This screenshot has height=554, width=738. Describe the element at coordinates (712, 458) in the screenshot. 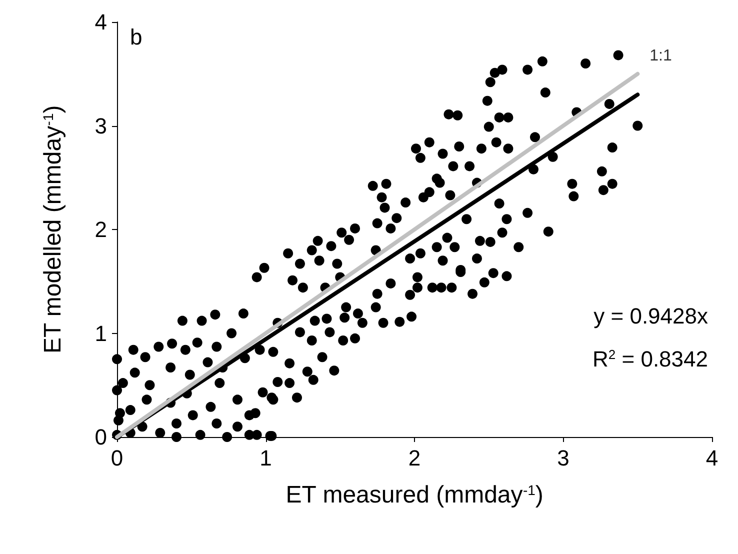

I see `x-tick-label: 4` at that location.